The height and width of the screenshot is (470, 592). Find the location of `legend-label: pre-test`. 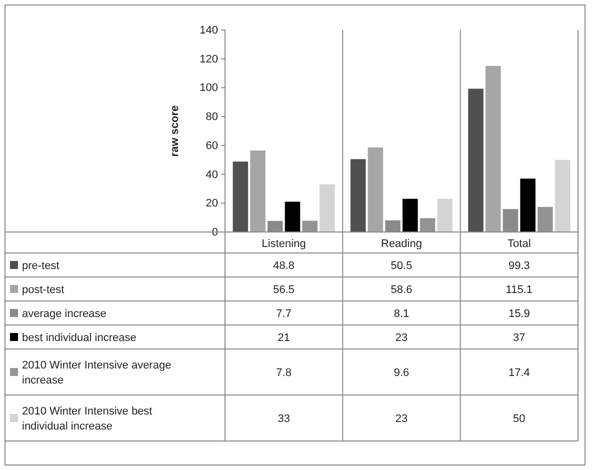

legend-label: pre-test is located at coordinates (41, 266).